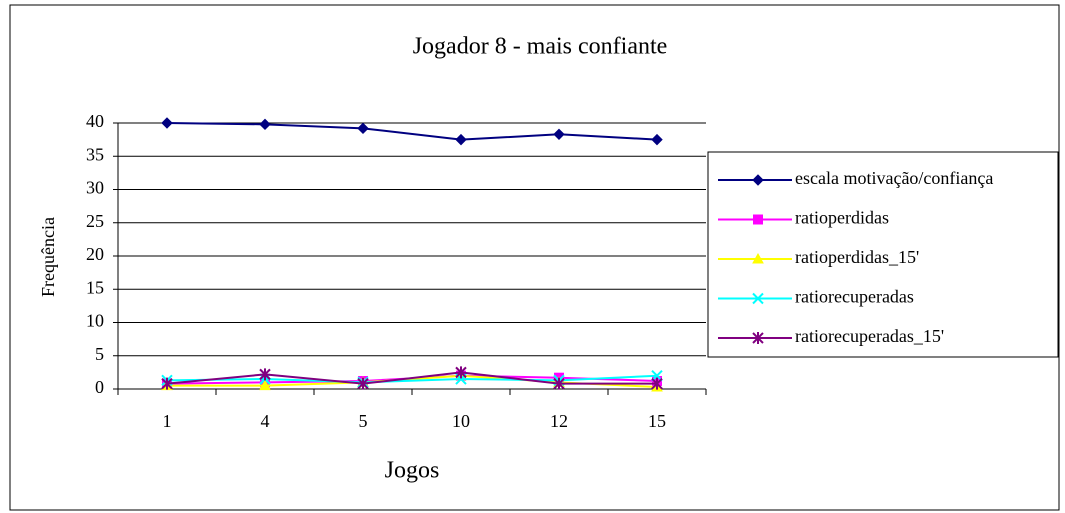 Image resolution: width=1065 pixels, height=513 pixels. I want to click on x-axis-title: Jogos, so click(412, 471).